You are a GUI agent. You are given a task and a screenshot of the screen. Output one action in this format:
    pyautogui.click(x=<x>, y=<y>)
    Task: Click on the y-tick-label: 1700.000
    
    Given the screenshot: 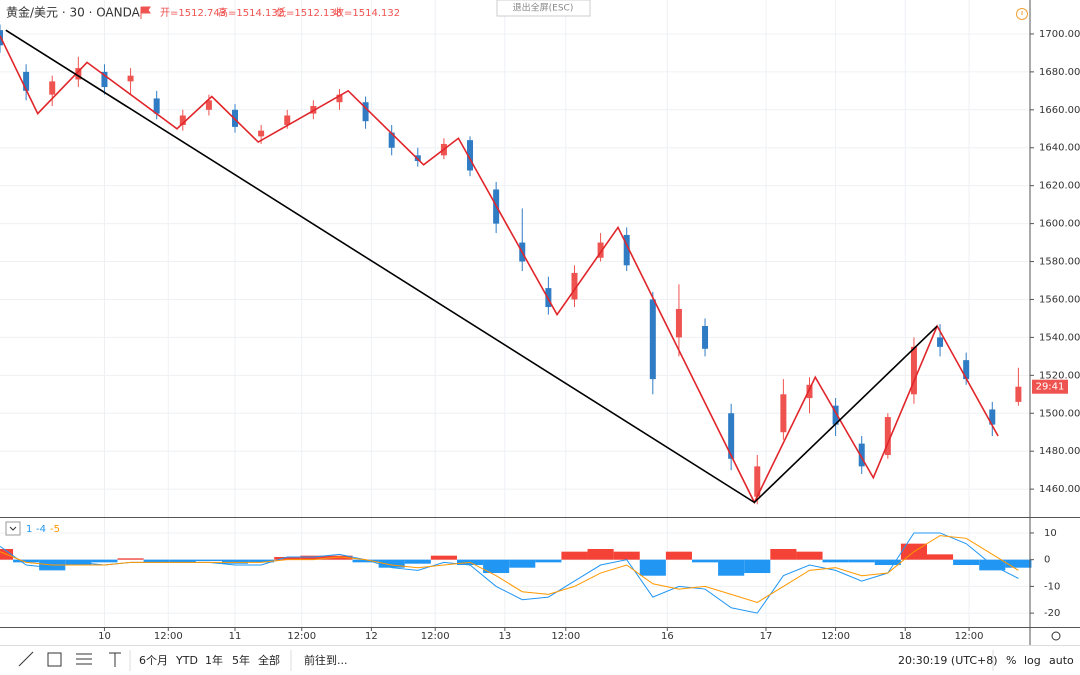 What is the action you would take?
    pyautogui.click(x=1059, y=34)
    